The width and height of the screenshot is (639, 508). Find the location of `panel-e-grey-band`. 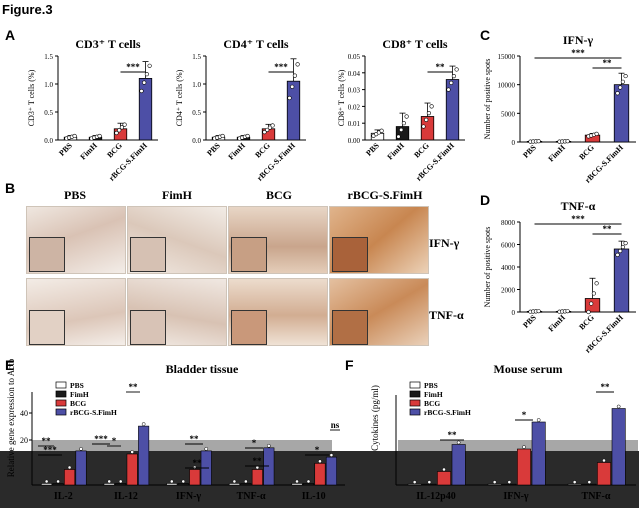

panel-e-grey-band is located at coordinates (182, 445).